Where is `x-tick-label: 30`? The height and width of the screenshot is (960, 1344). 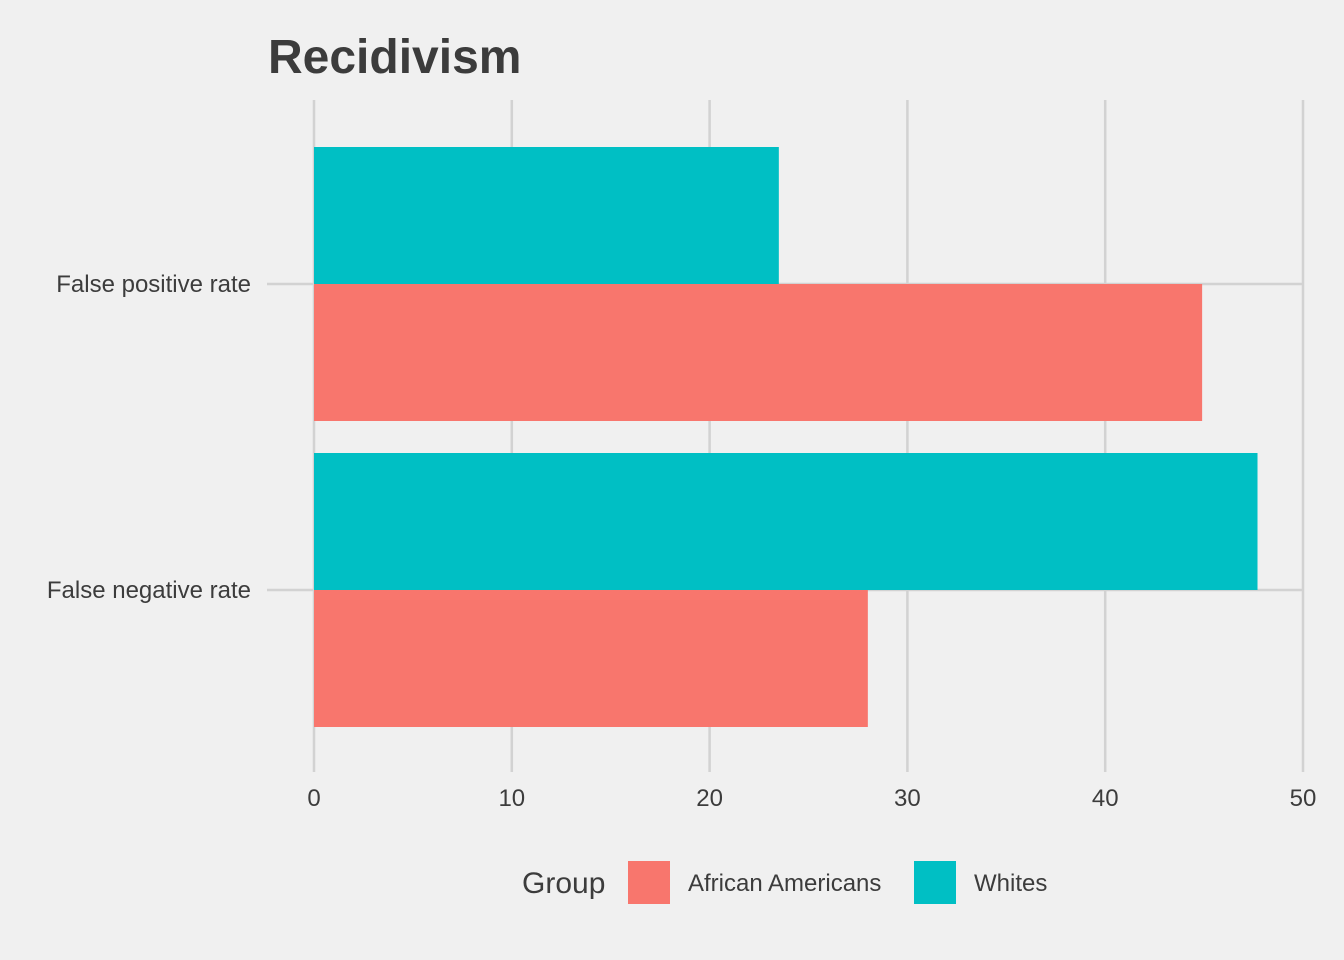
x-tick-label: 30 is located at coordinates (907, 798).